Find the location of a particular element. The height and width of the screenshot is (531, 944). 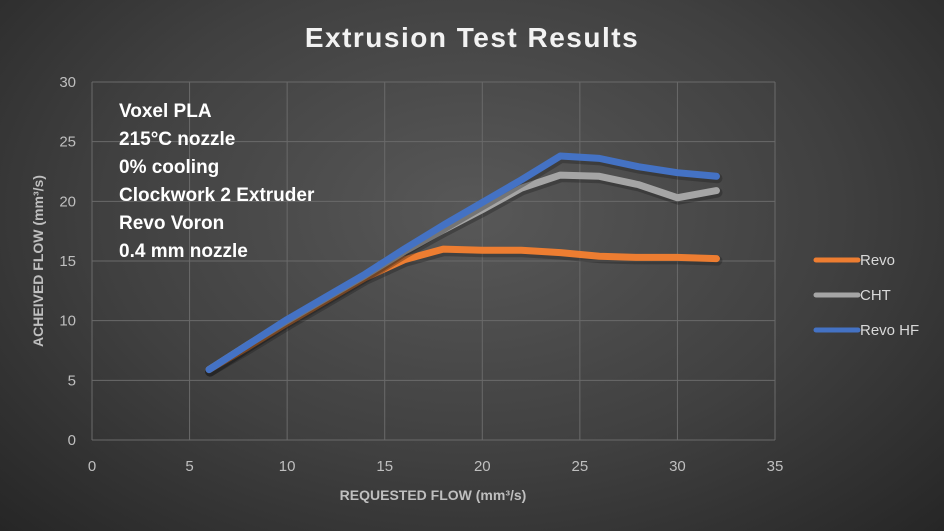

x-tick-label: 0 is located at coordinates (92, 466).